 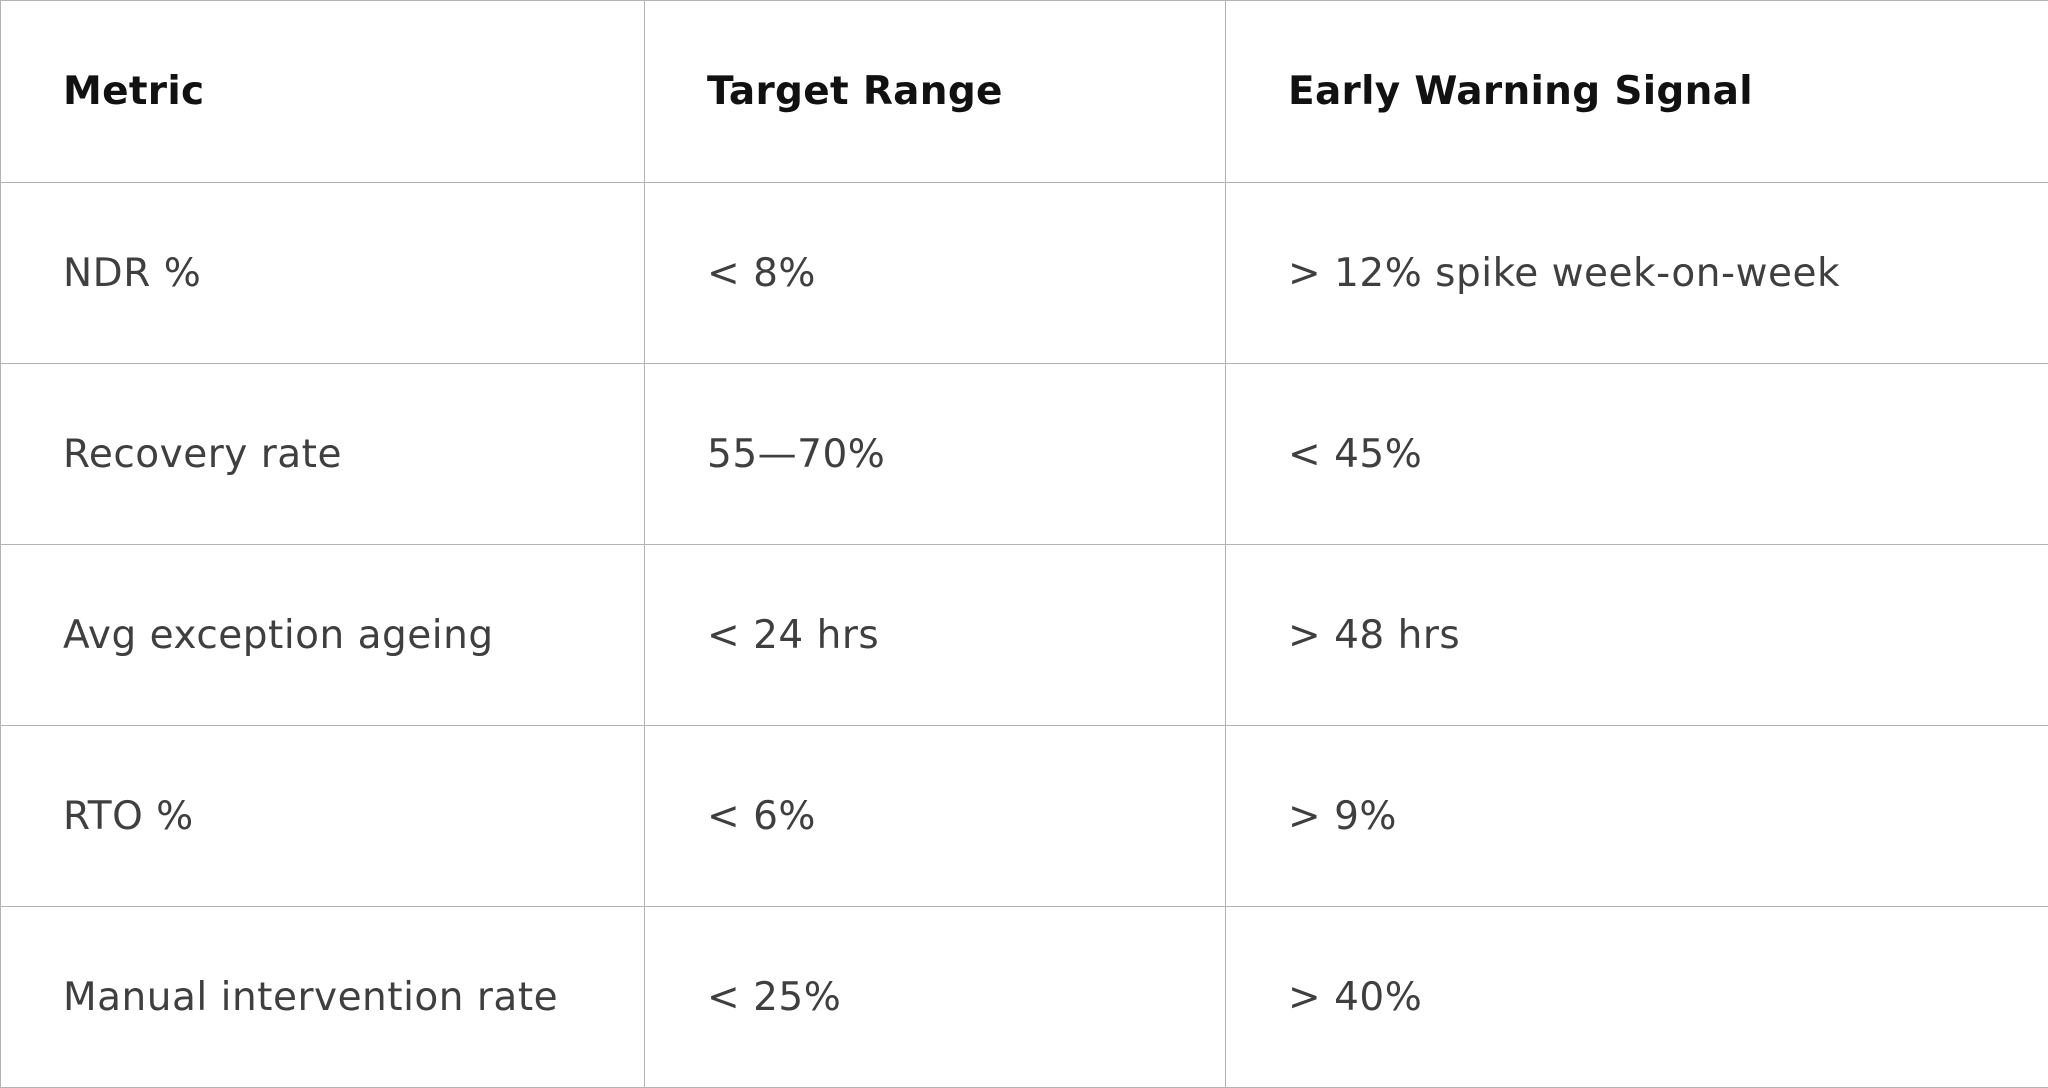 I want to click on target-range-cell: < 6%, so click(x=935, y=816).